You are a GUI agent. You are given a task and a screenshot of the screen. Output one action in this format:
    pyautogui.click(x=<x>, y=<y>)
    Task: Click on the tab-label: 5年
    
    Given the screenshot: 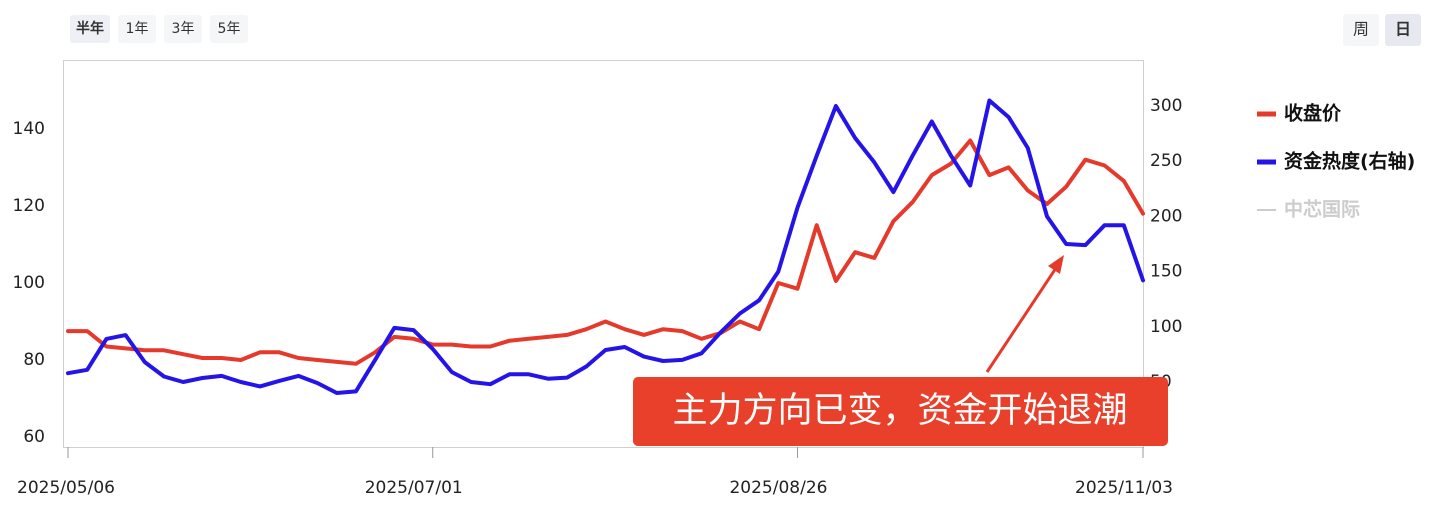 What is the action you would take?
    pyautogui.click(x=229, y=29)
    